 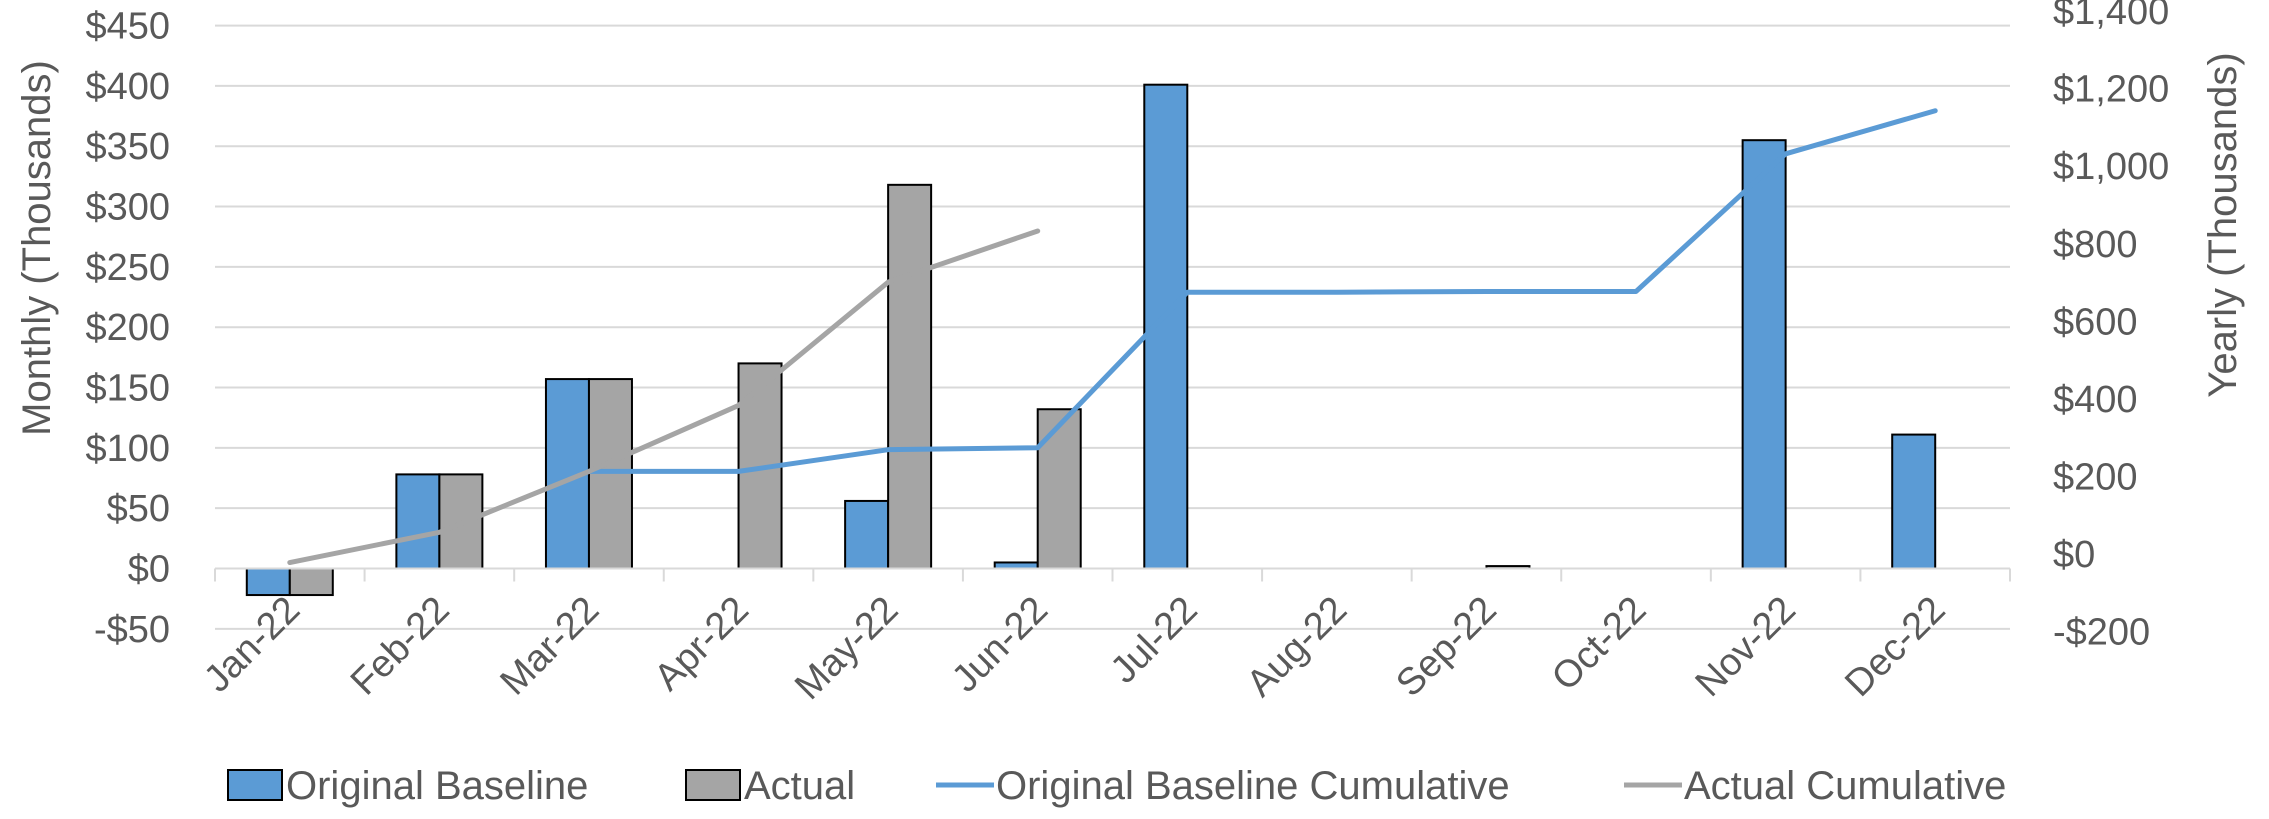 I want to click on x-tick-label: Feb-22, so click(x=400, y=646).